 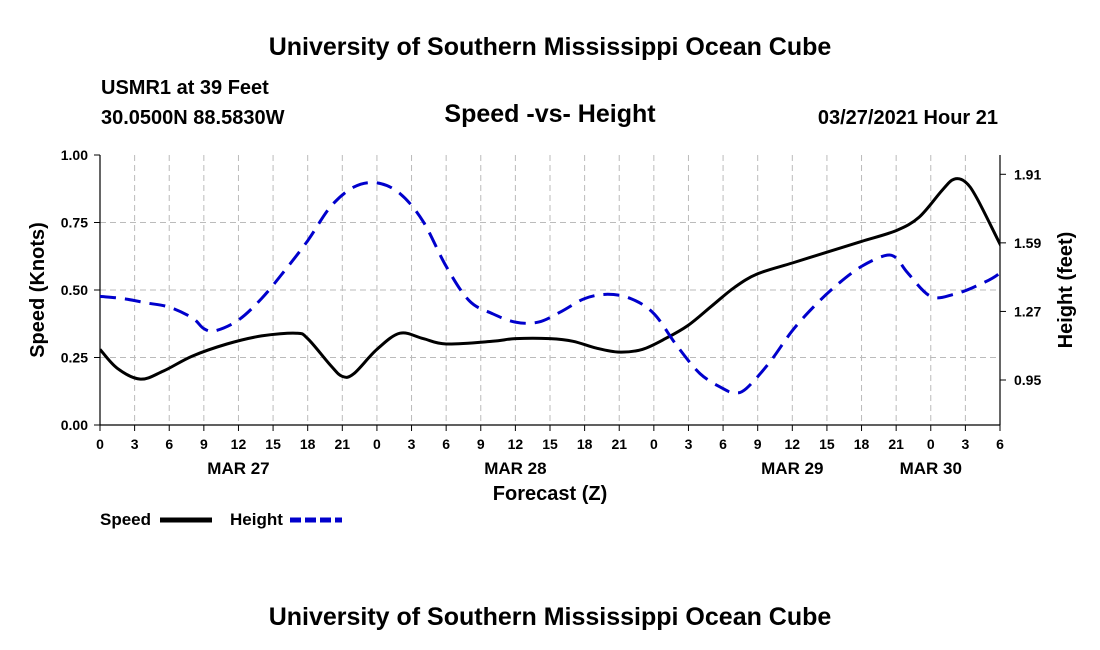 What do you see at coordinates (1027, 243) in the screenshot?
I see `y2-tick-label: 1.59` at bounding box center [1027, 243].